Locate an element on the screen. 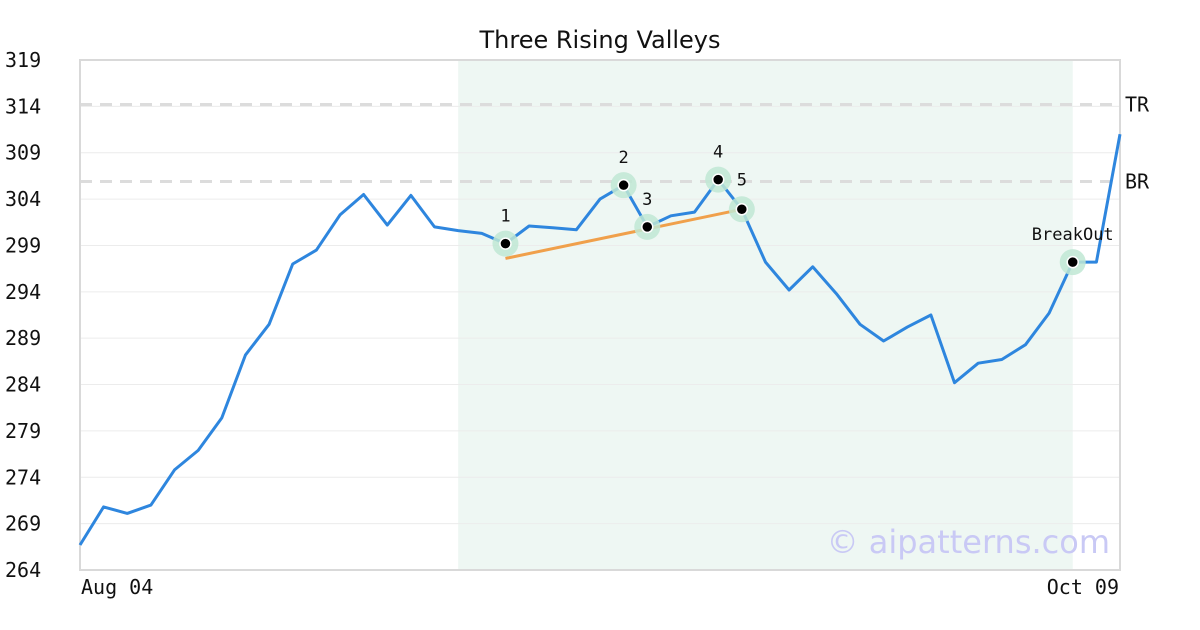 The image size is (1200, 630). x-tick-label-end: Oct 09 is located at coordinates (1083, 587).